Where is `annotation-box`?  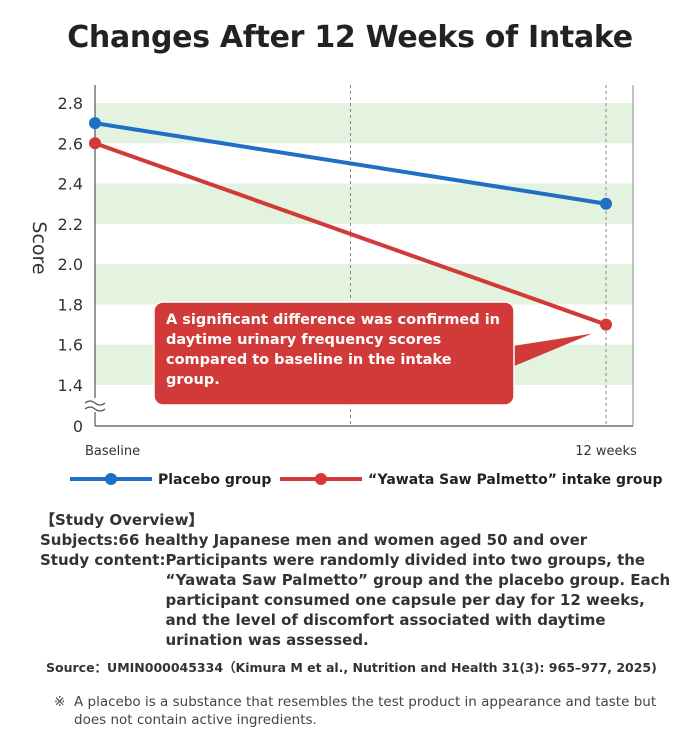 annotation-box is located at coordinates (334, 353).